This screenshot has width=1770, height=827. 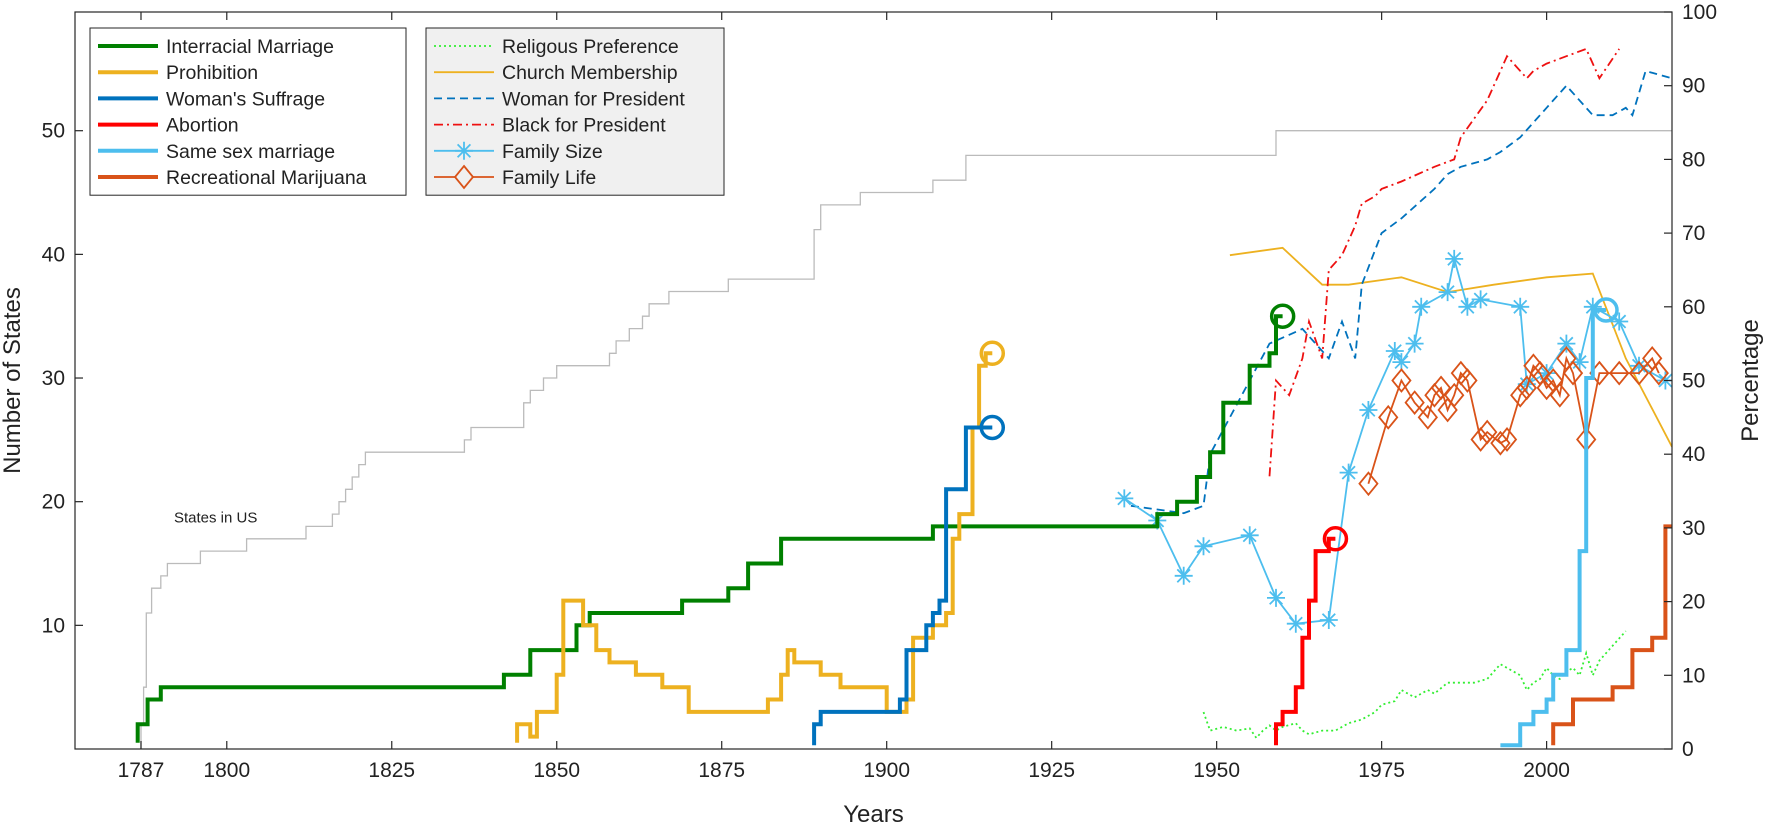 What do you see at coordinates (549, 178) in the screenshot?
I see `legend-label-family-life: Family Life` at bounding box center [549, 178].